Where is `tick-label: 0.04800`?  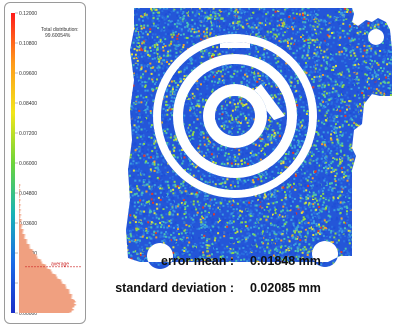 tick-label: 0.04800 is located at coordinates (28, 194).